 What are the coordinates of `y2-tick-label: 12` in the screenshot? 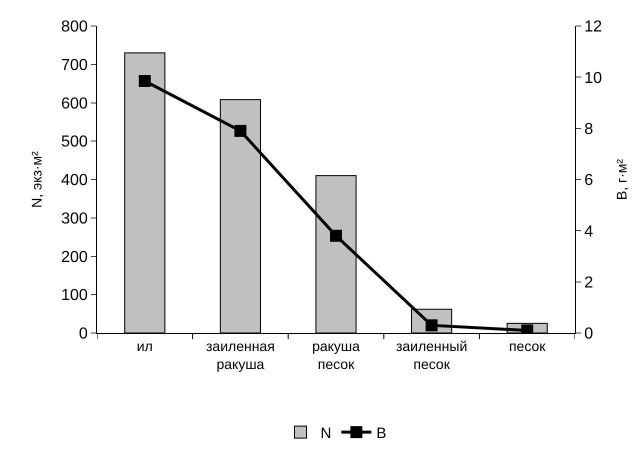 It's located at (593, 27).